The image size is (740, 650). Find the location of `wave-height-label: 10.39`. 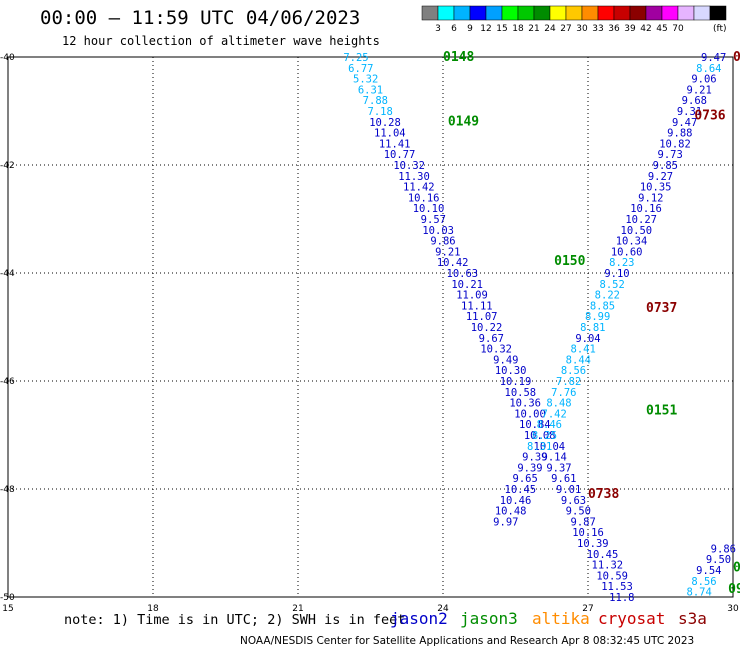

wave-height-label: 10.39 is located at coordinates (593, 544).